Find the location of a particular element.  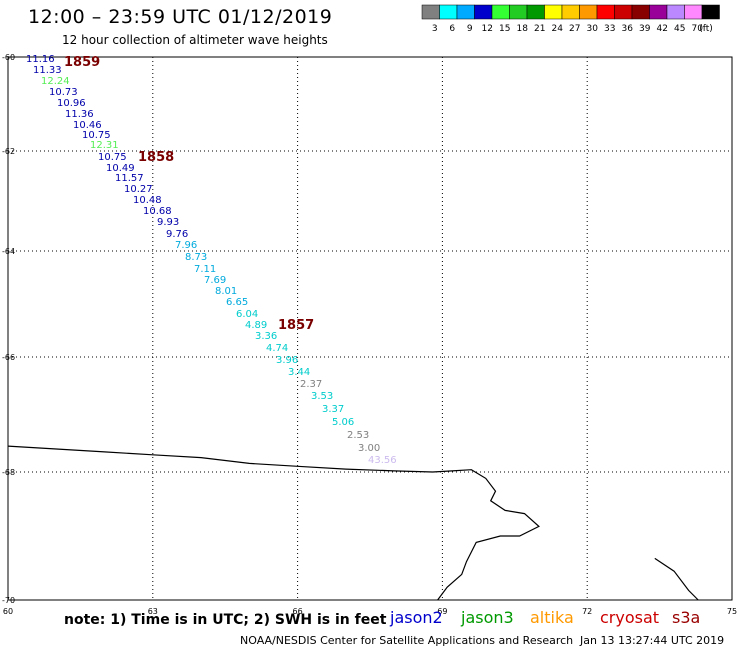

satellite-label-s3a: s3a is located at coordinates (686, 617).